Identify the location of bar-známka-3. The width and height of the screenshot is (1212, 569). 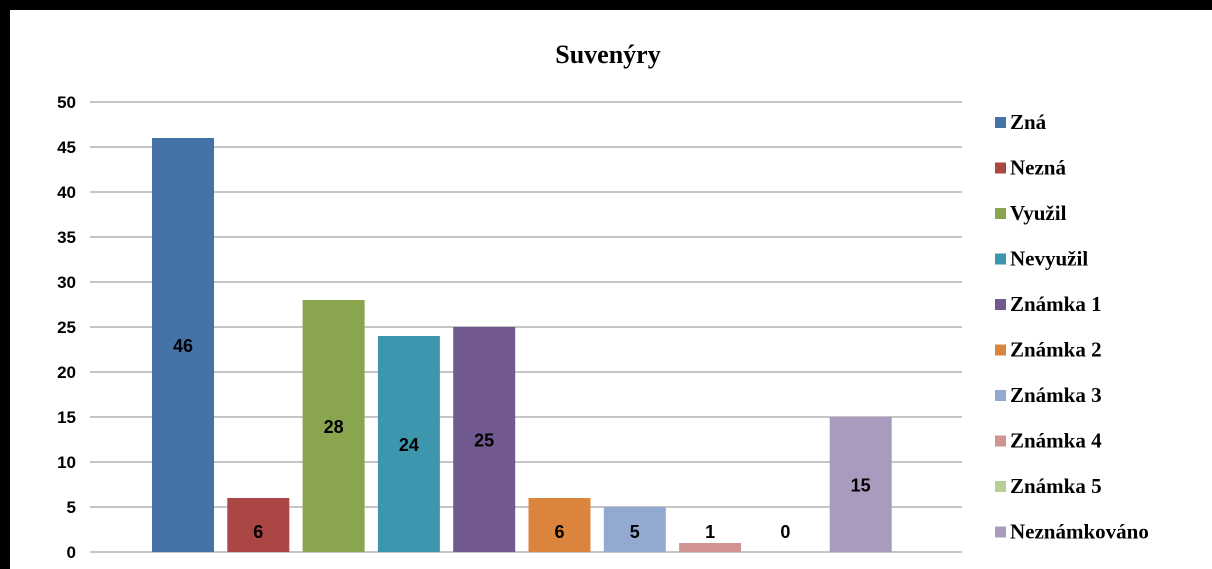
(634, 529).